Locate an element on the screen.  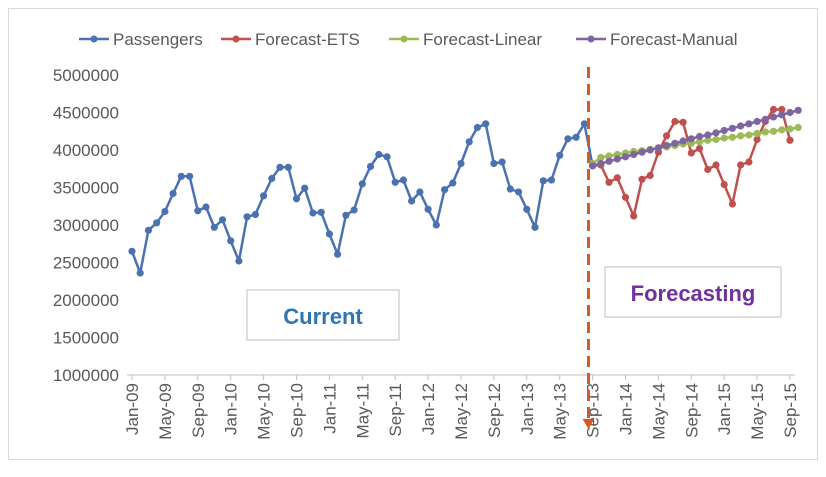
legend-label-passengers: Passengers is located at coordinates (158, 39).